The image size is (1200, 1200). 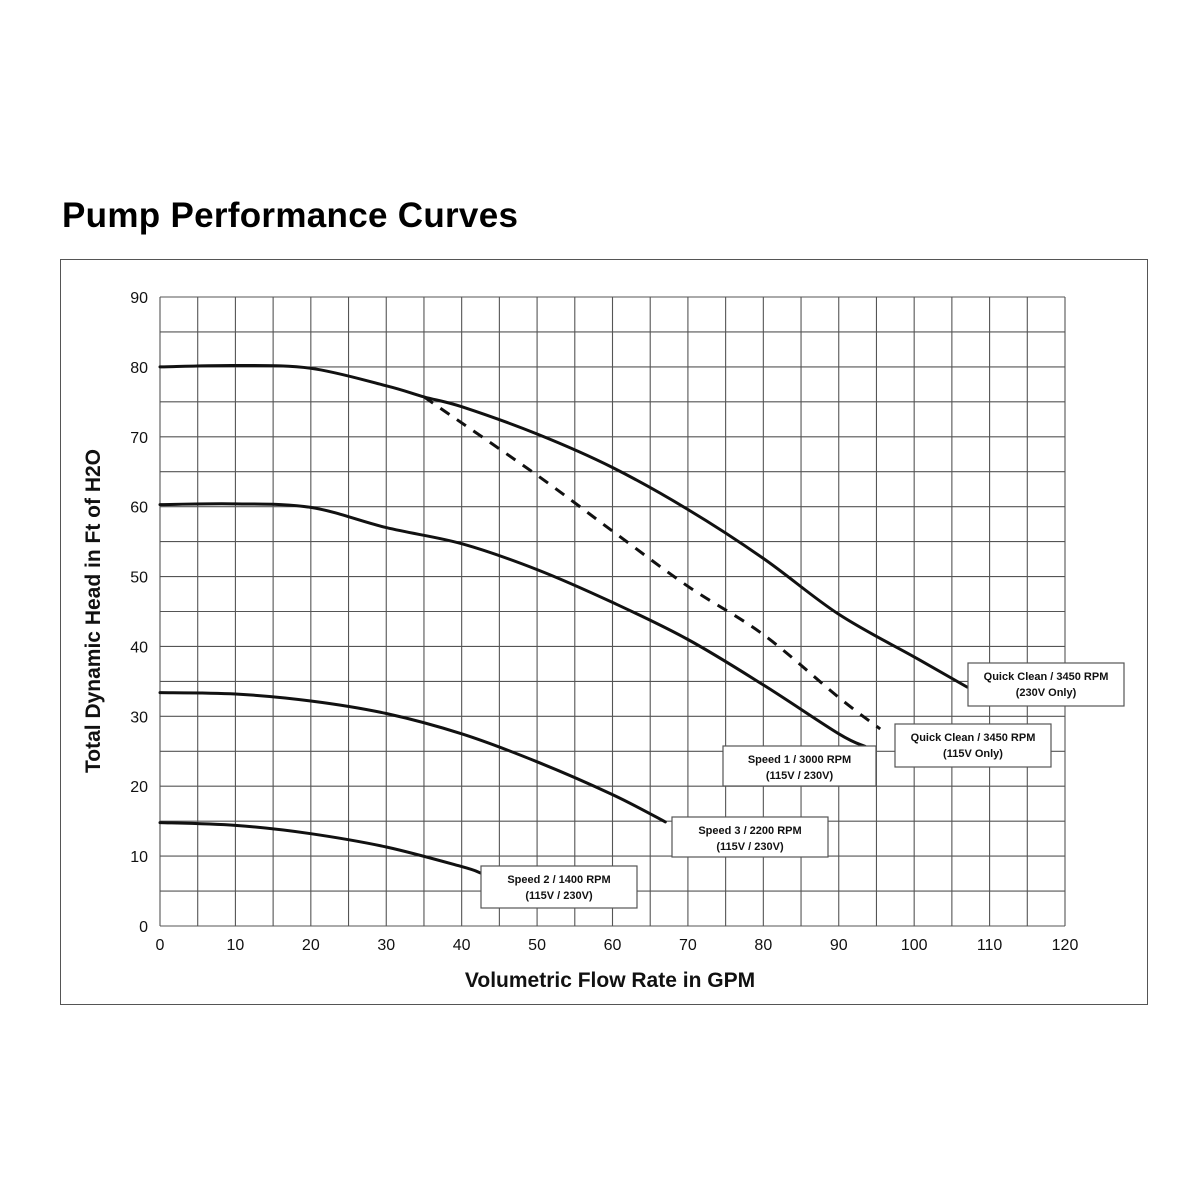 What do you see at coordinates (462, 945) in the screenshot?
I see `x-tick-label: 40` at bounding box center [462, 945].